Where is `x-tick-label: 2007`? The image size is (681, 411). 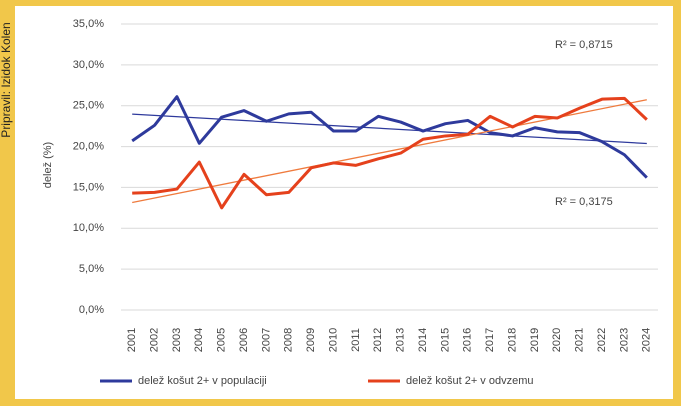 x-tick-label: 2007 is located at coordinates (266, 340).